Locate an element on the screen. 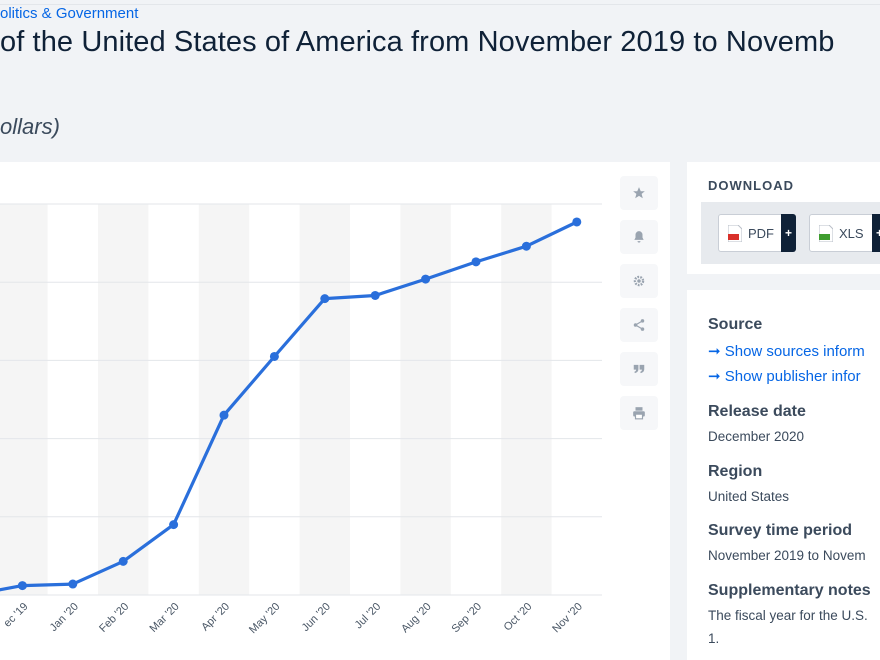 Image resolution: width=880 pixels, height=660 pixels. x-tick-label: Sep '20 is located at coordinates (466, 618).